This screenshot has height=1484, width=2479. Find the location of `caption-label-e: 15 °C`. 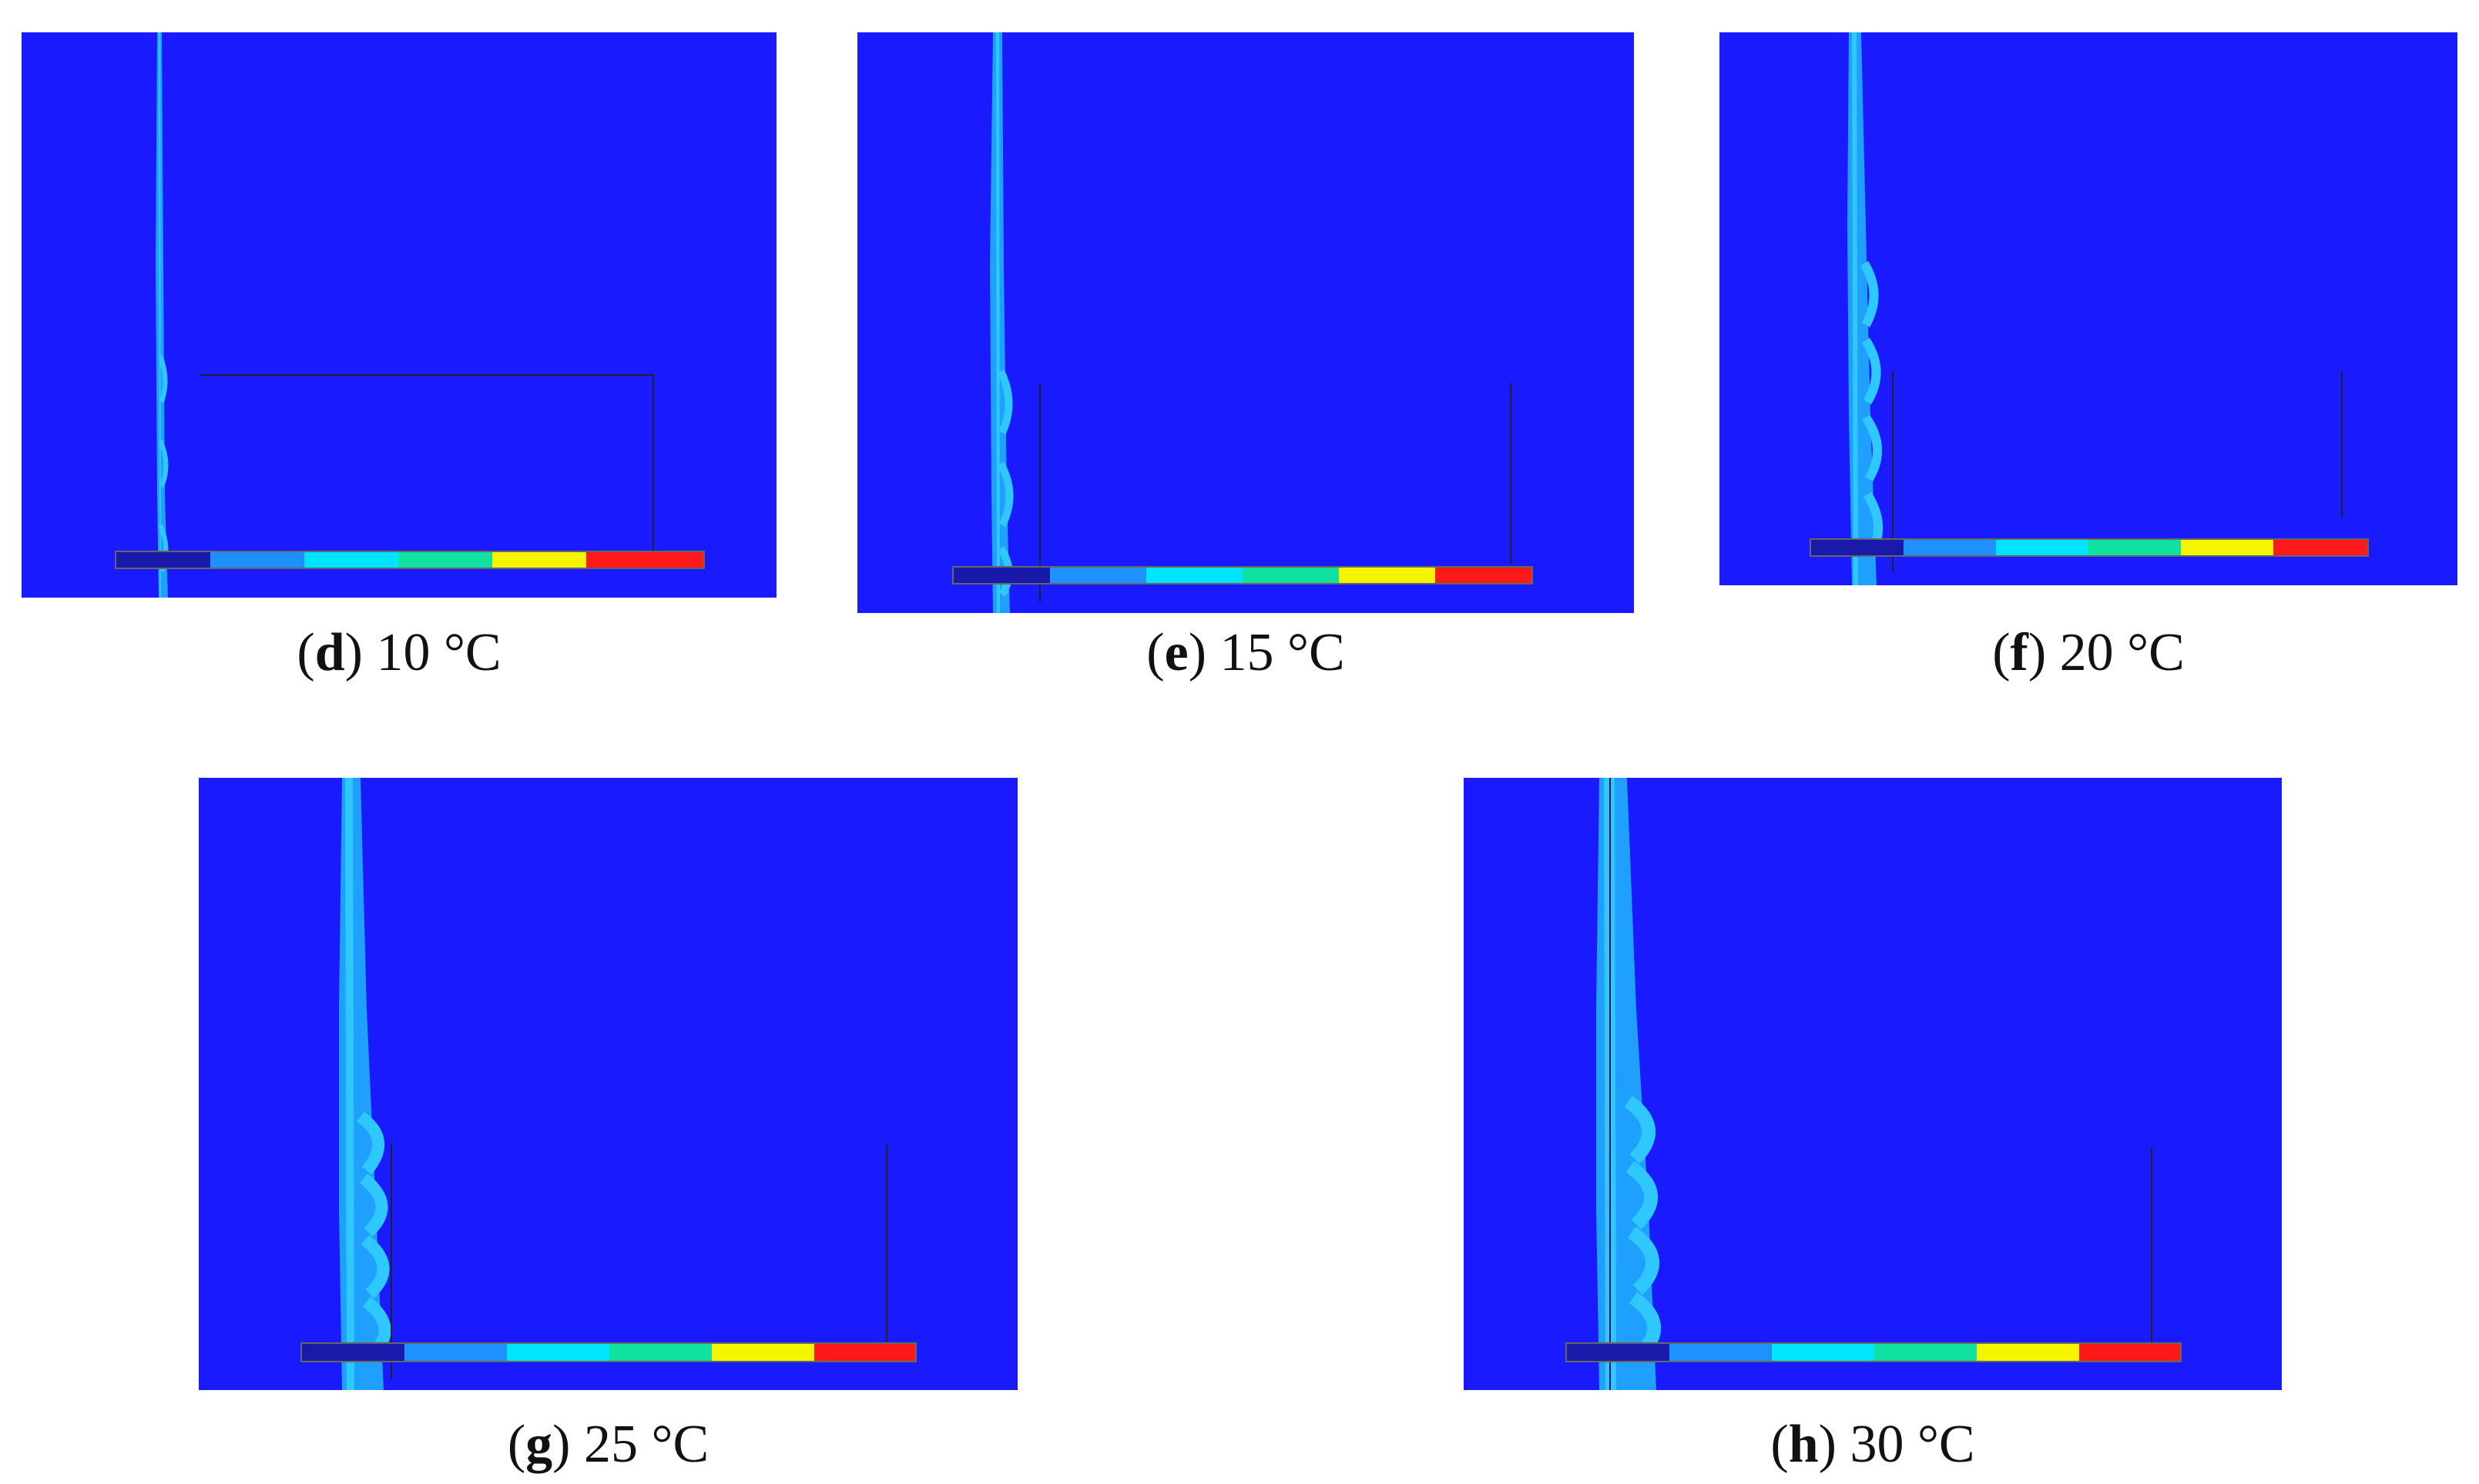

caption-label-e: 15 °C is located at coordinates (1282, 652).